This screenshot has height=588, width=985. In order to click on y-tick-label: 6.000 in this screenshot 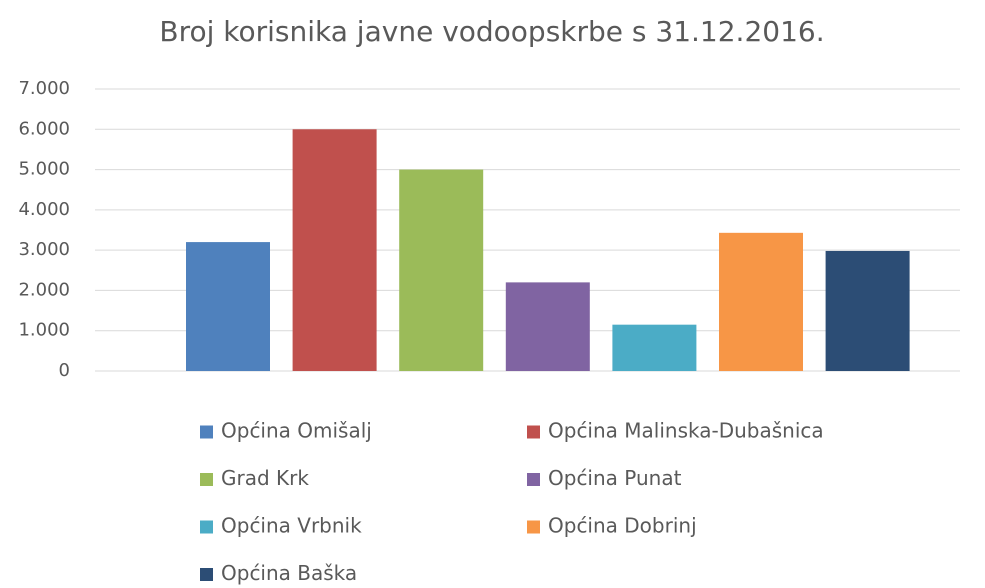, I will do `click(44, 128)`.